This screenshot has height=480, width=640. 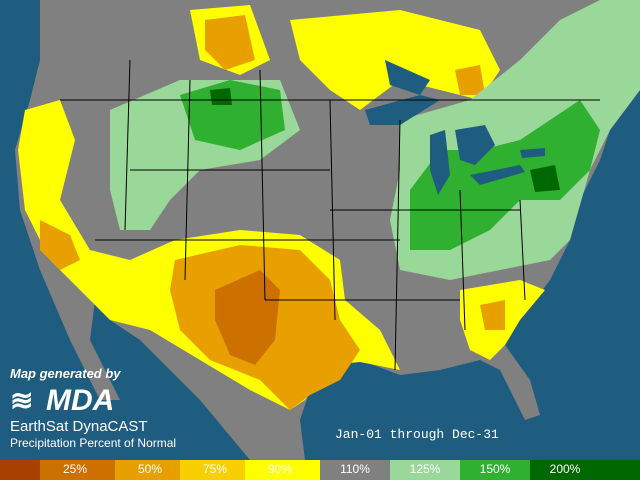 What do you see at coordinates (65, 373) in the screenshot?
I see `credit-prefix: Map generated by` at bounding box center [65, 373].